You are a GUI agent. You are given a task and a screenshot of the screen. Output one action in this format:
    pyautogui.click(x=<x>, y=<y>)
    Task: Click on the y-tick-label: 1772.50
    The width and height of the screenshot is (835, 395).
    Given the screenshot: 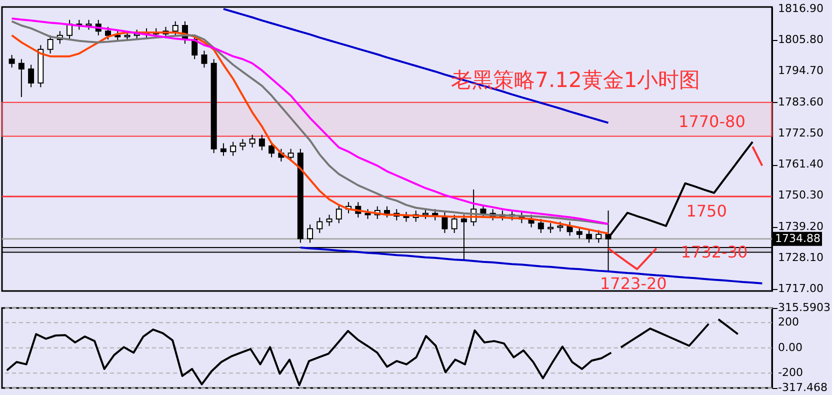 What is the action you would take?
    pyautogui.click(x=801, y=133)
    